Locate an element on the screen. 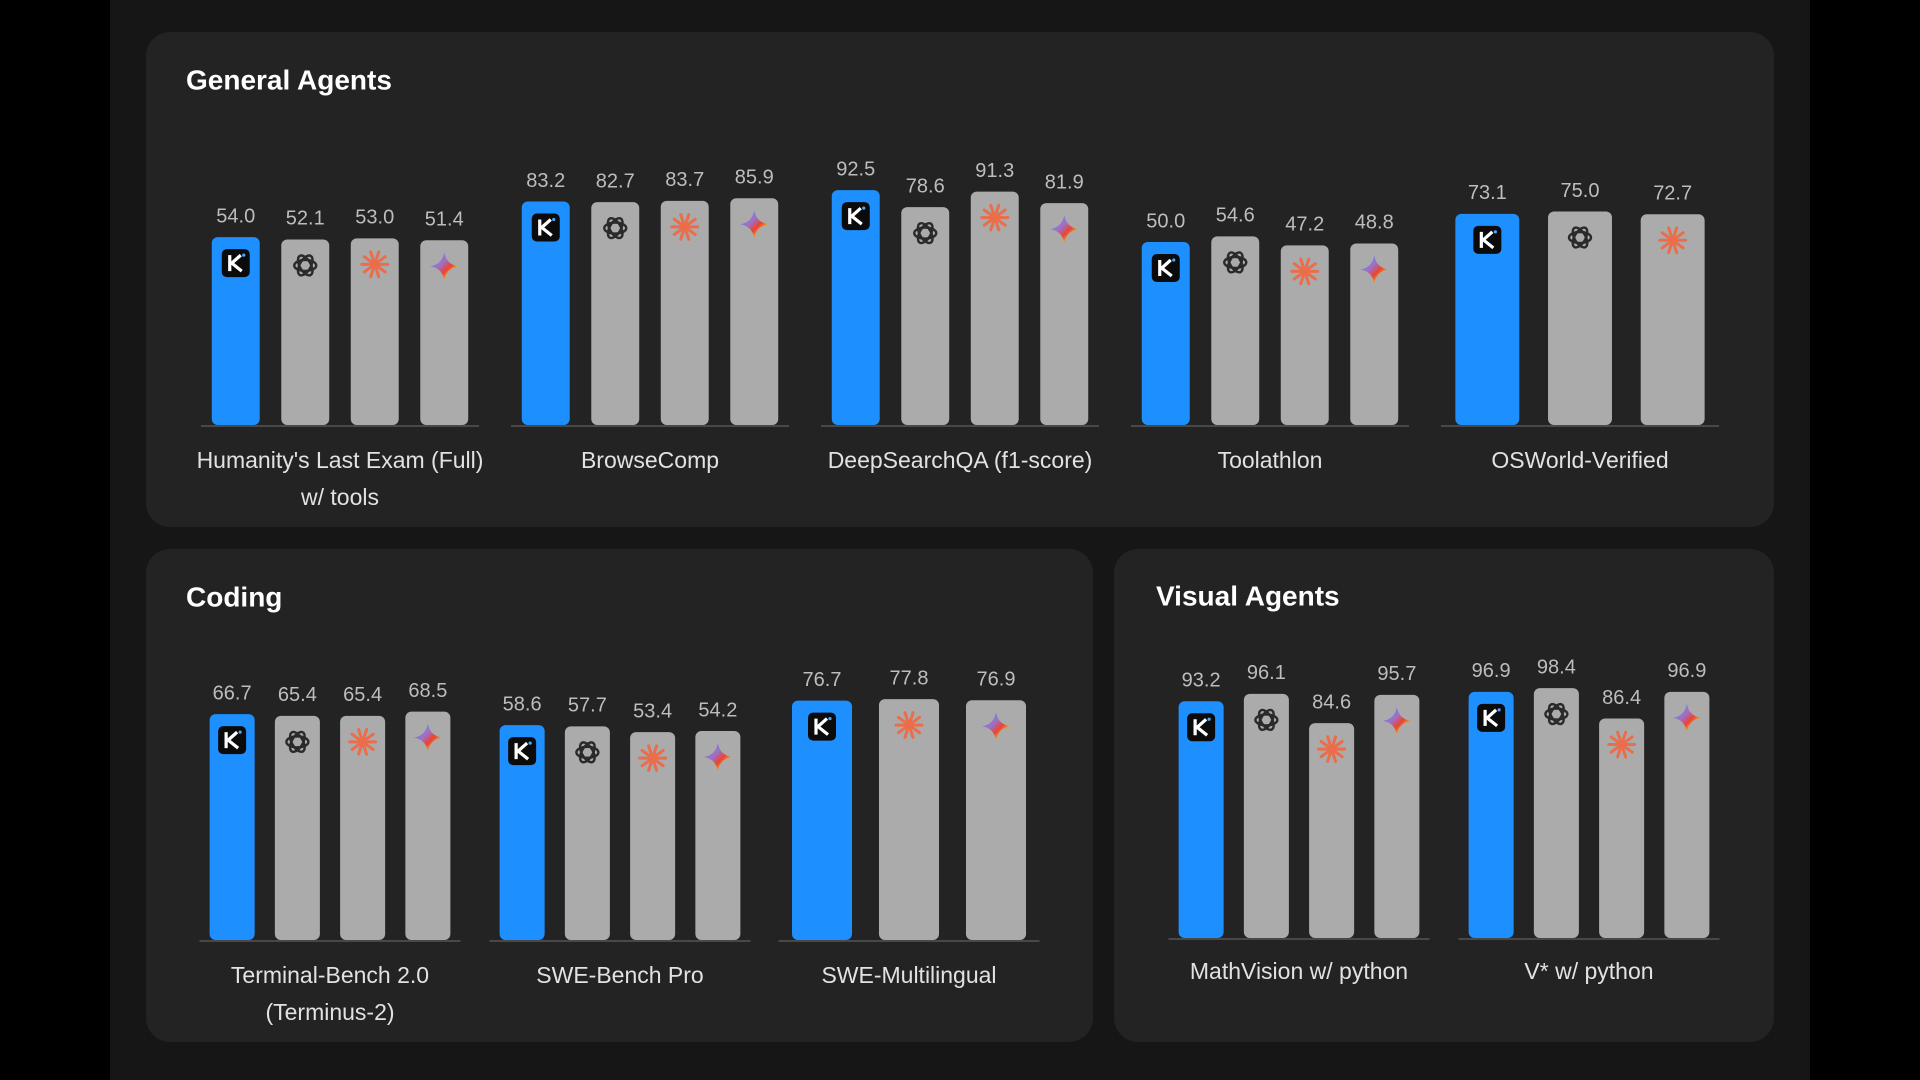 This screenshot has height=1080, width=1920. category-label: Terminal-Bench 2.0 (Terminus-2) is located at coordinates (330, 993).